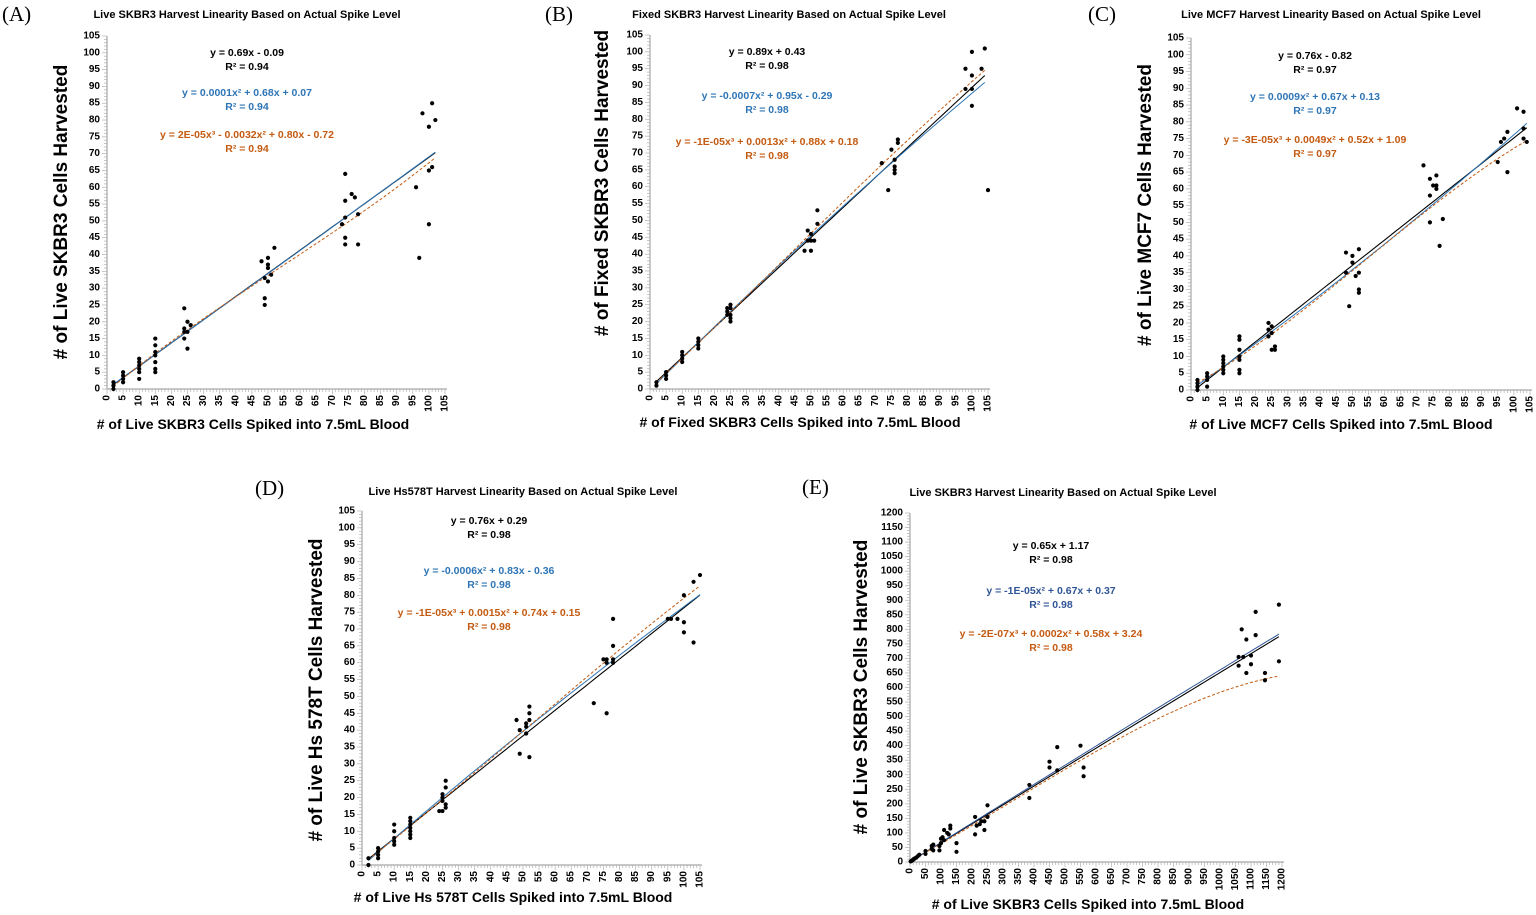 The image size is (1536, 915). I want to click on equation-text: y = 0.0009x² + 0.67x + 0.13, so click(1315, 97).